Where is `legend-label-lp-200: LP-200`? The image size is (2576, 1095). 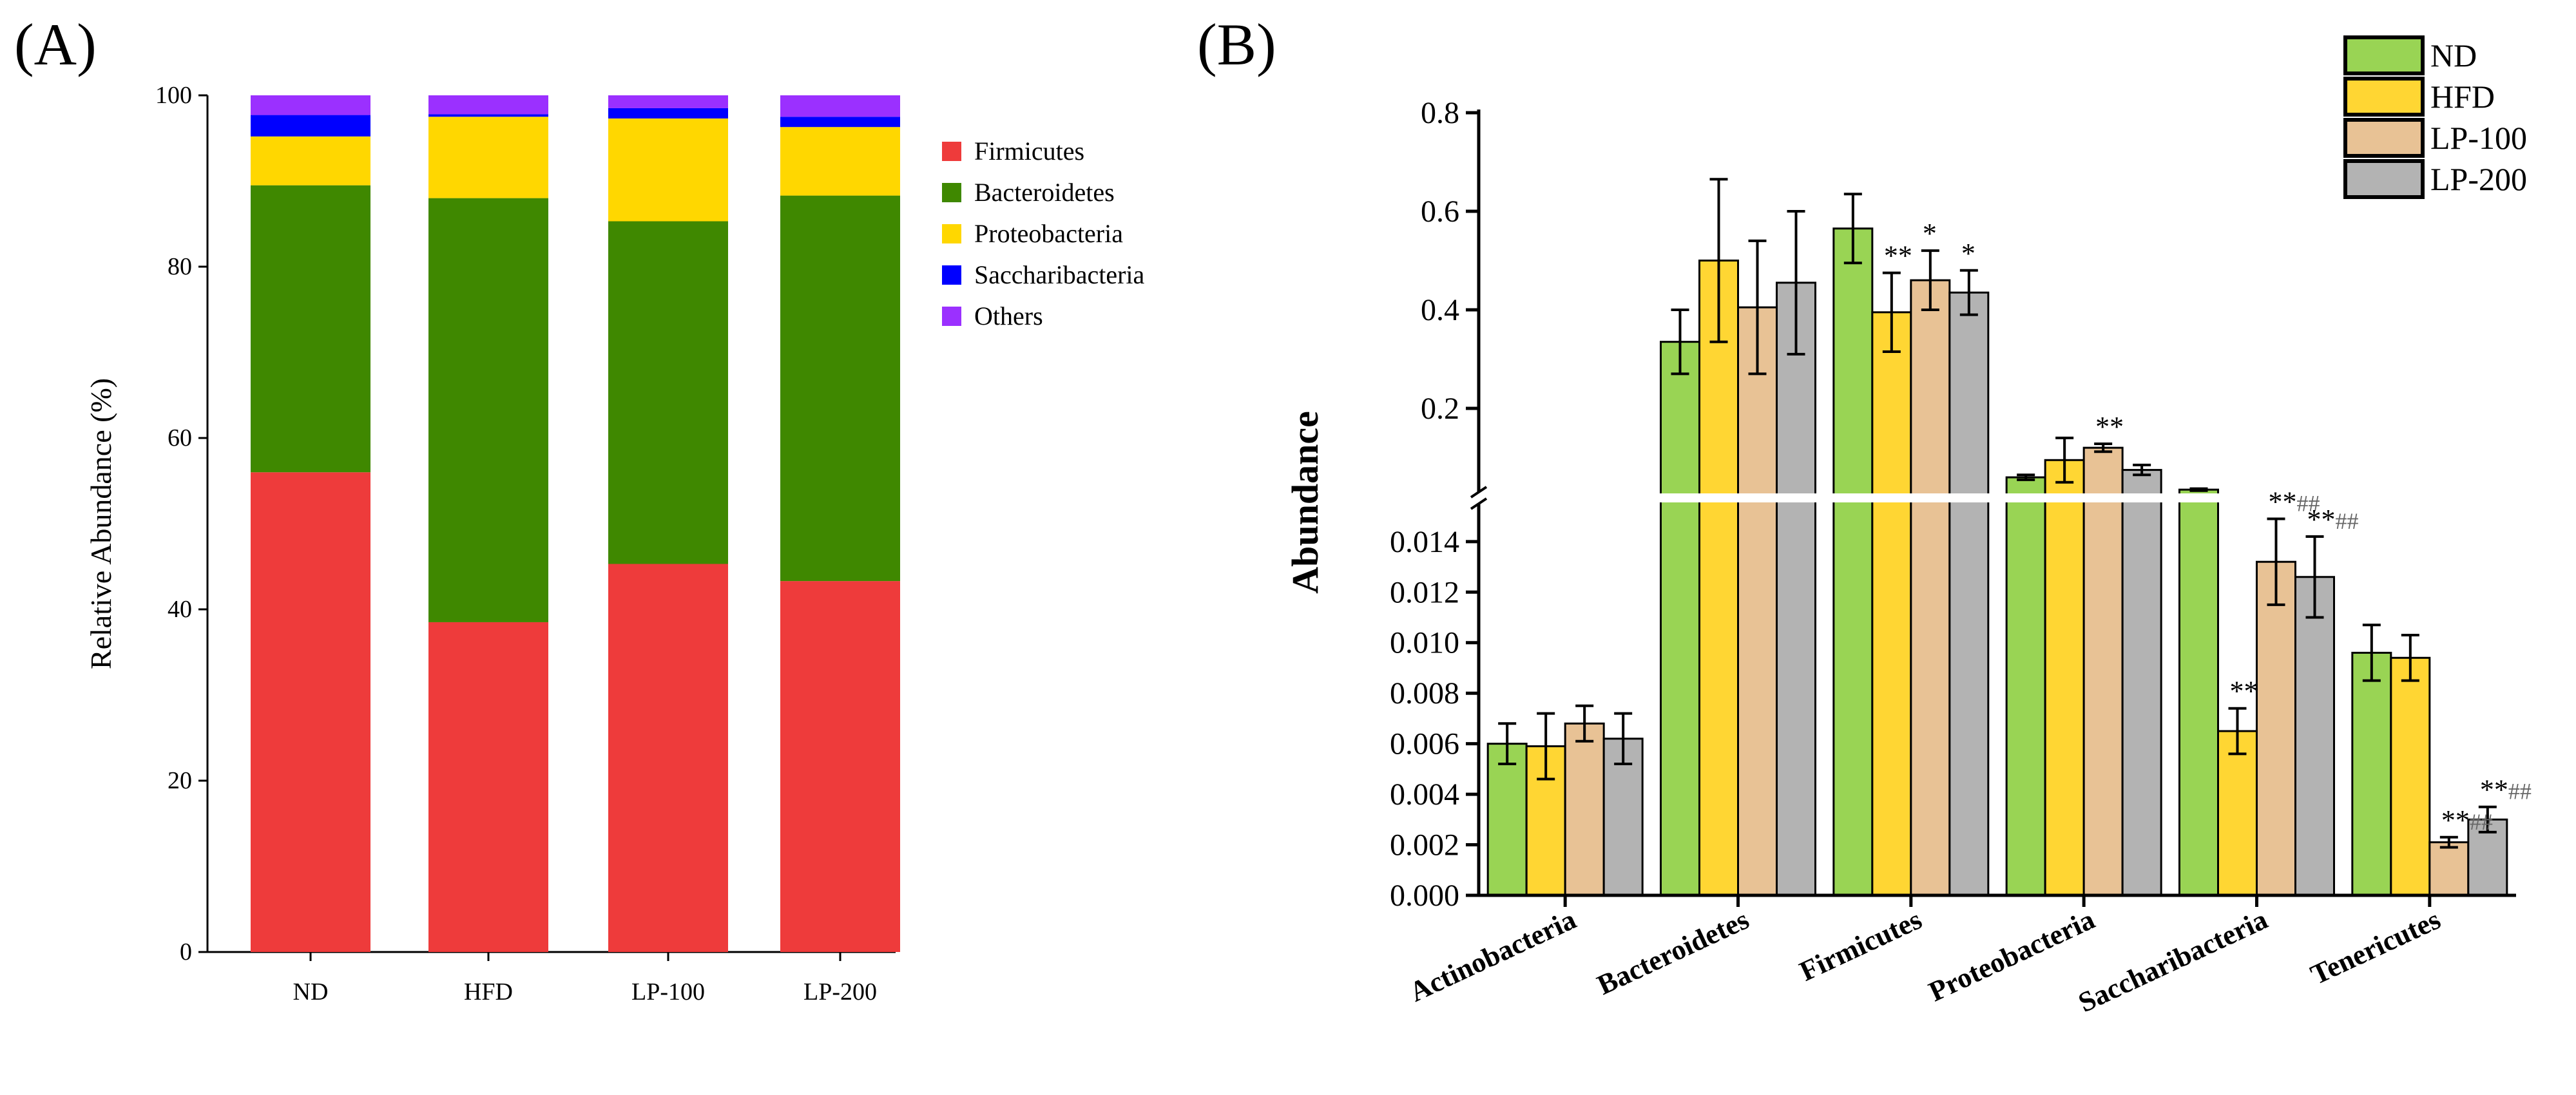
legend-label-lp-200: LP-200 is located at coordinates (2479, 179).